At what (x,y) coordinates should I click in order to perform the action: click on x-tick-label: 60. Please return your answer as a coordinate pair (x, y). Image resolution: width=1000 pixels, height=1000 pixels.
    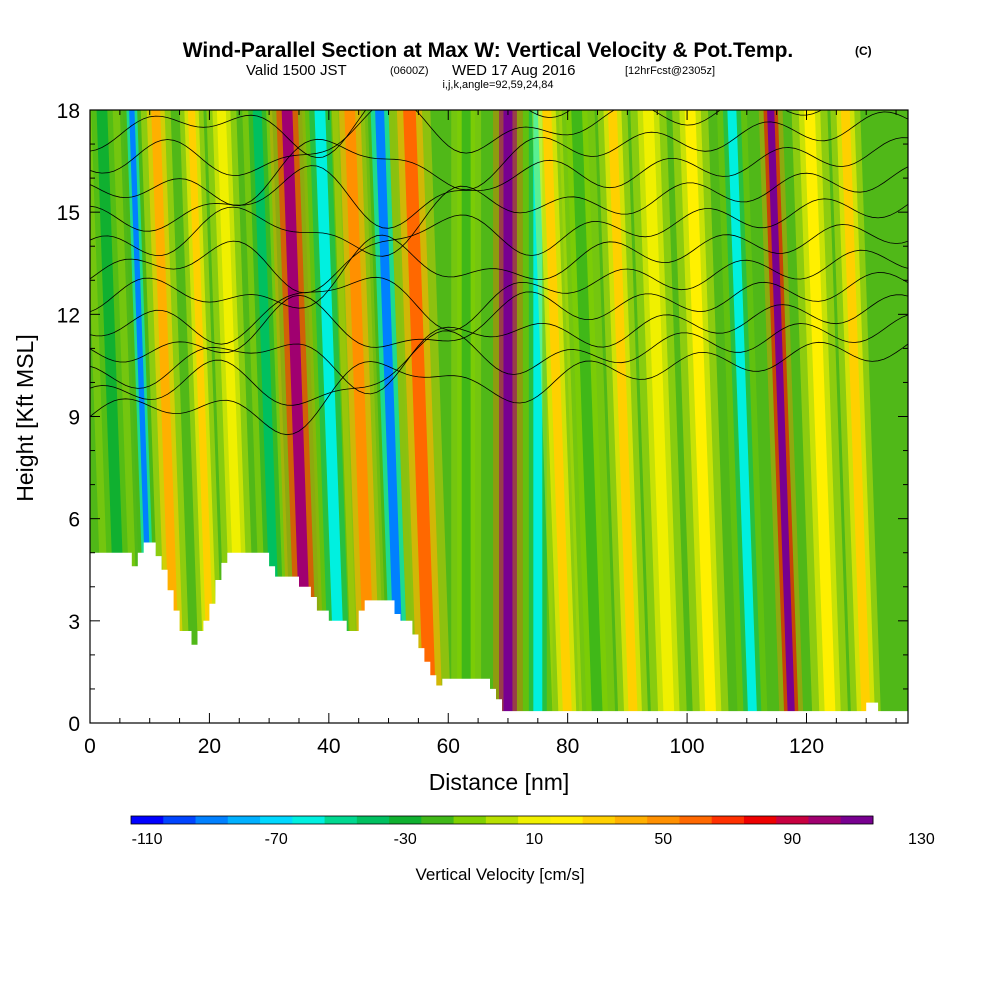
    Looking at the image, I should click on (448, 746).